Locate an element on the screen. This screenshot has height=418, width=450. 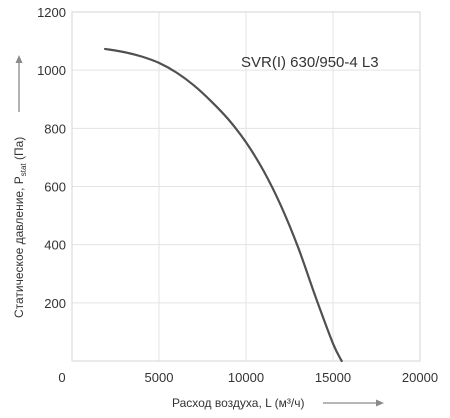
y-axis-label-main: Статическое давление, P is located at coordinates (19, 247).